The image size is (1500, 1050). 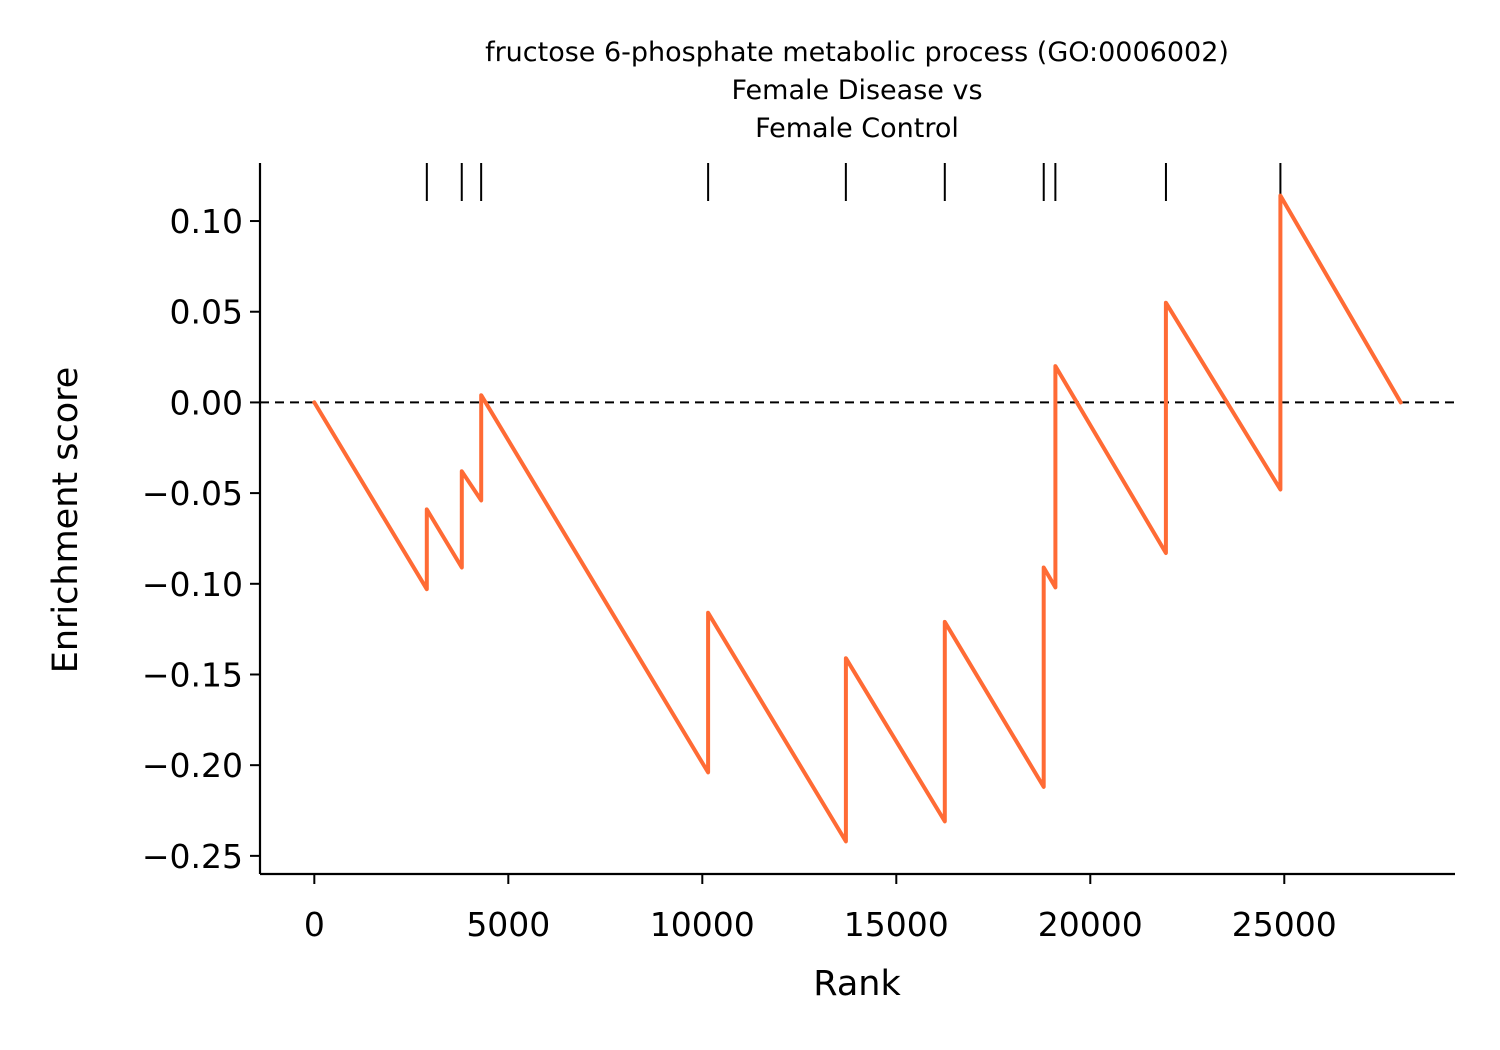 What do you see at coordinates (66, 520) in the screenshot?
I see `y-axis-label: Enrichment score` at bounding box center [66, 520].